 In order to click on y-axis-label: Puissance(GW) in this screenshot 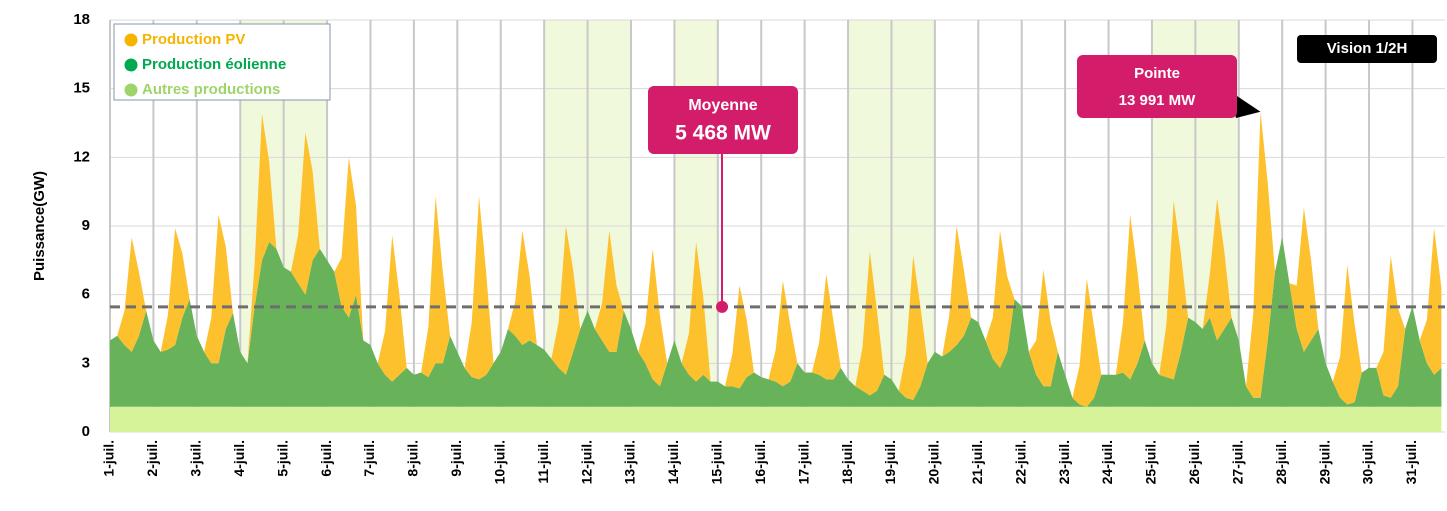, I will do `click(39, 226)`.